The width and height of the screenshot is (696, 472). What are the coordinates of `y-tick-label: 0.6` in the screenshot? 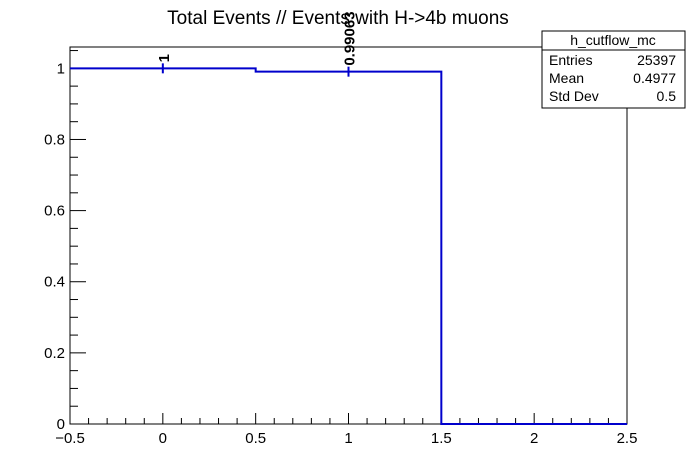 It's located at (54, 211).